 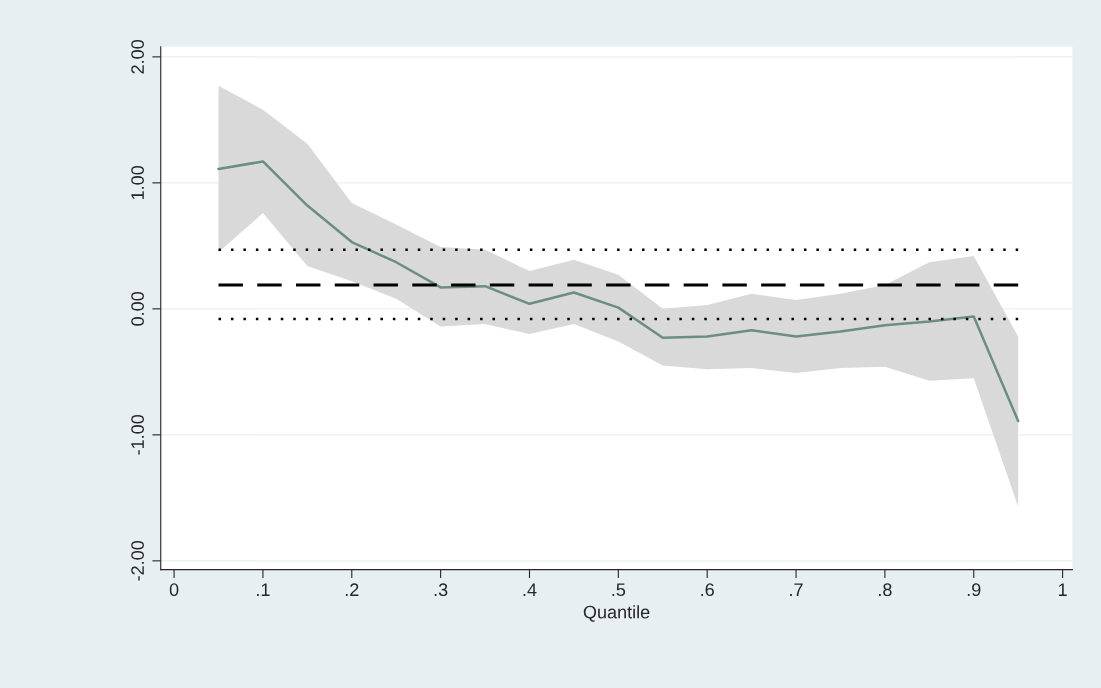 I want to click on x-tick-label: .3, so click(x=441, y=590).